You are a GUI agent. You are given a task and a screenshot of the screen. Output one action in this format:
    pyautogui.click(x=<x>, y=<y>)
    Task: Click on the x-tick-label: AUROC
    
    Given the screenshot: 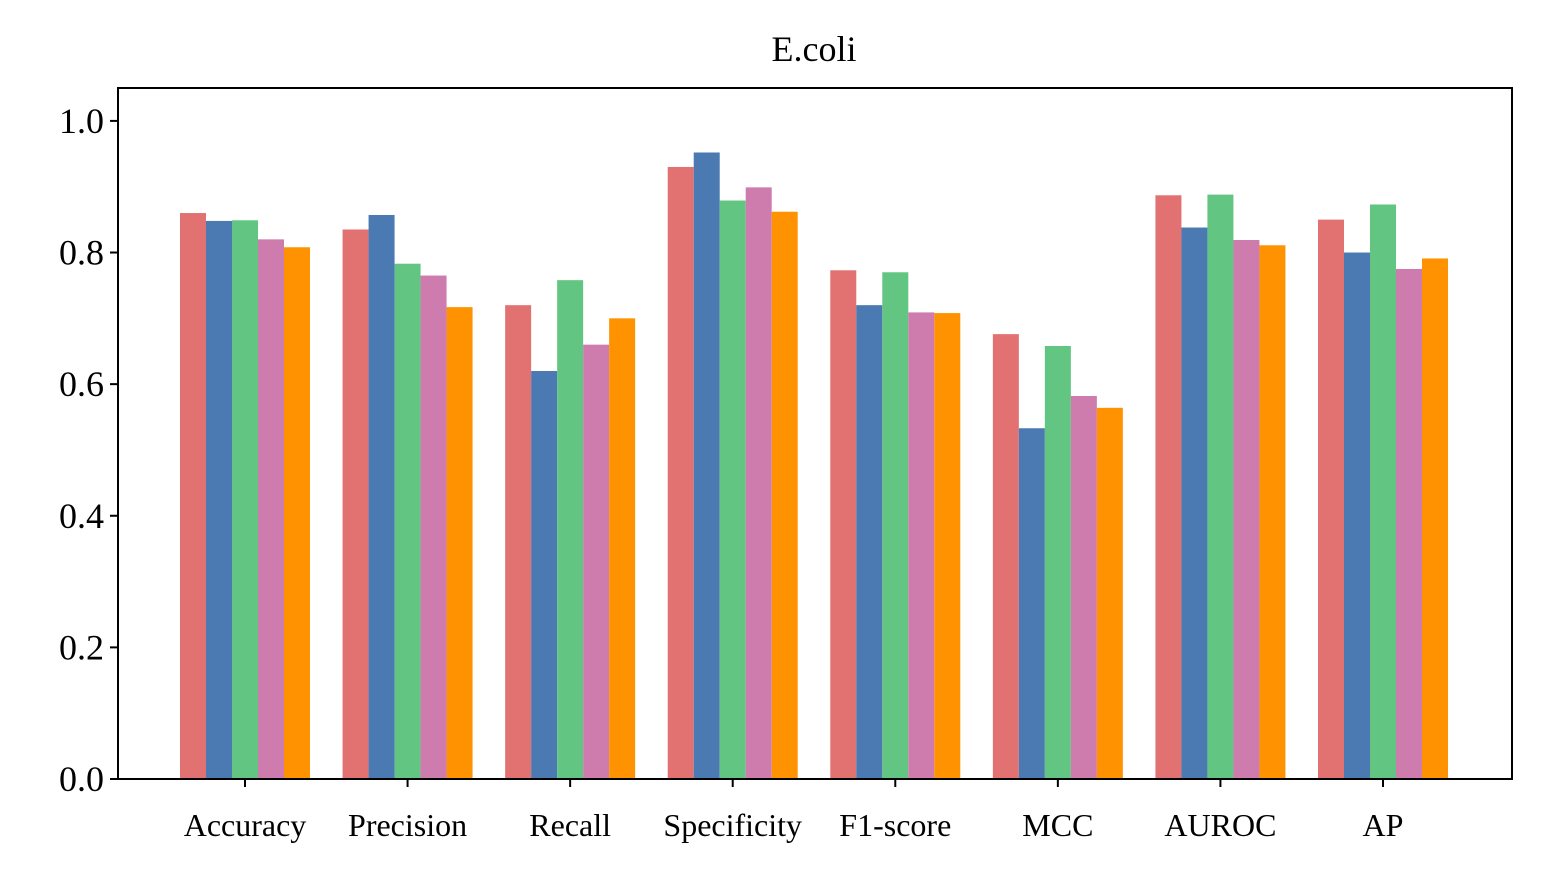 What is the action you would take?
    pyautogui.click(x=1220, y=825)
    